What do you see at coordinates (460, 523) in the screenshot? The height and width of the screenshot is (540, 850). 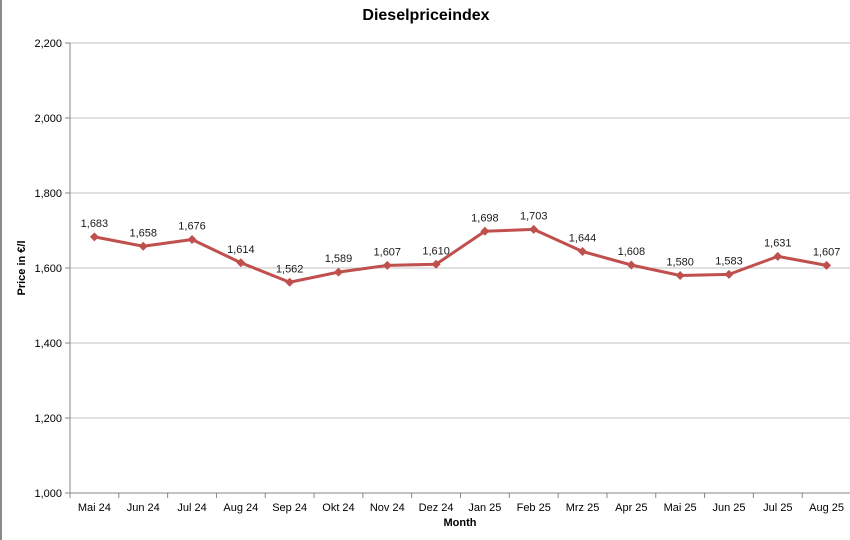 I see `x-axis-title: Month` at bounding box center [460, 523].